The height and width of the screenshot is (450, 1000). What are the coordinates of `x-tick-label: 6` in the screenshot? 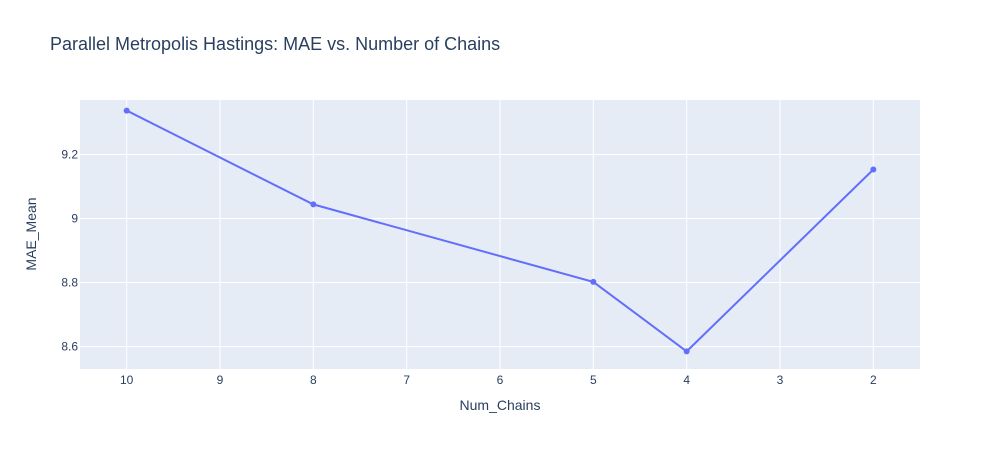 It's located at (500, 380).